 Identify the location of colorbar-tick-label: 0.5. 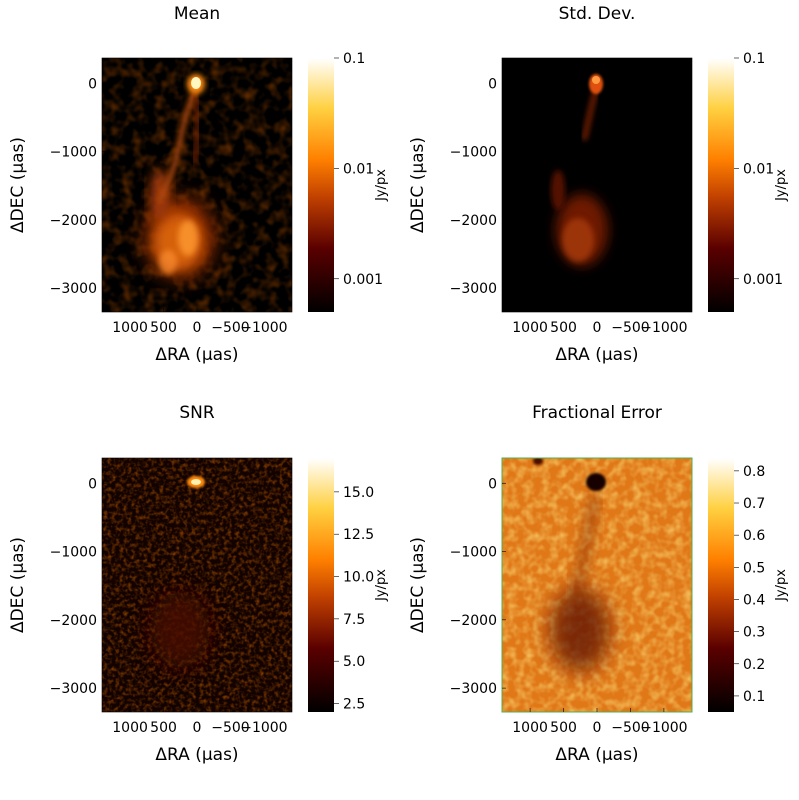
(754, 568).